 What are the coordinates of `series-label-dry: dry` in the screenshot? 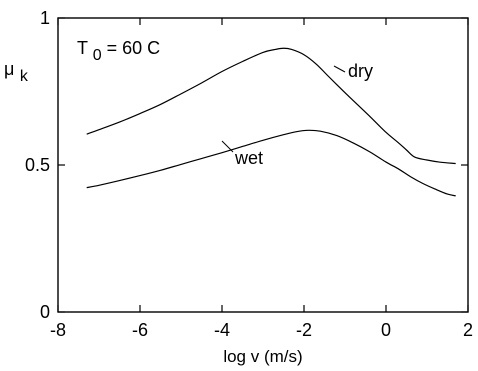 It's located at (360, 71).